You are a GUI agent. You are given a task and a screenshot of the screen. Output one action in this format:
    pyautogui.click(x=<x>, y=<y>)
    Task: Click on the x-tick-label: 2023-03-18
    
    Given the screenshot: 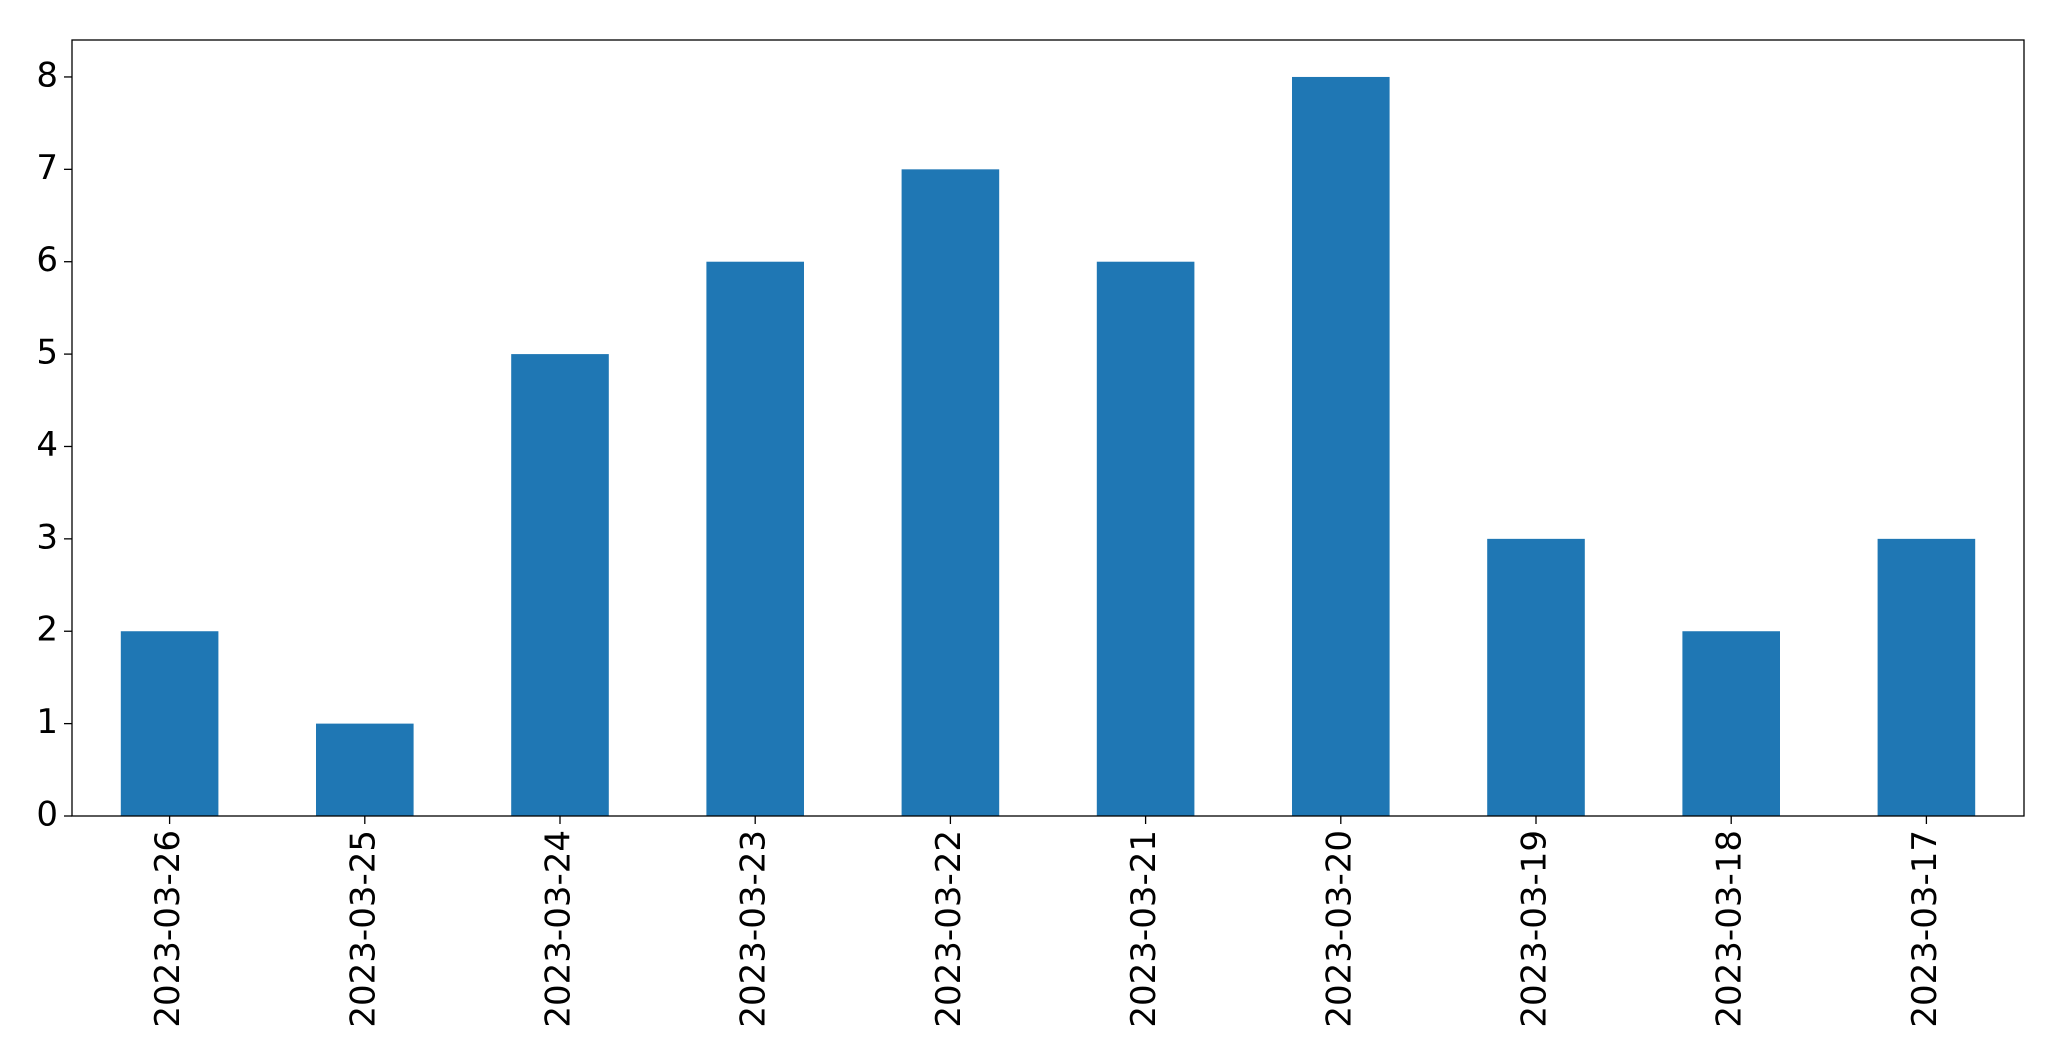 What is the action you would take?
    pyautogui.click(x=1730, y=929)
    